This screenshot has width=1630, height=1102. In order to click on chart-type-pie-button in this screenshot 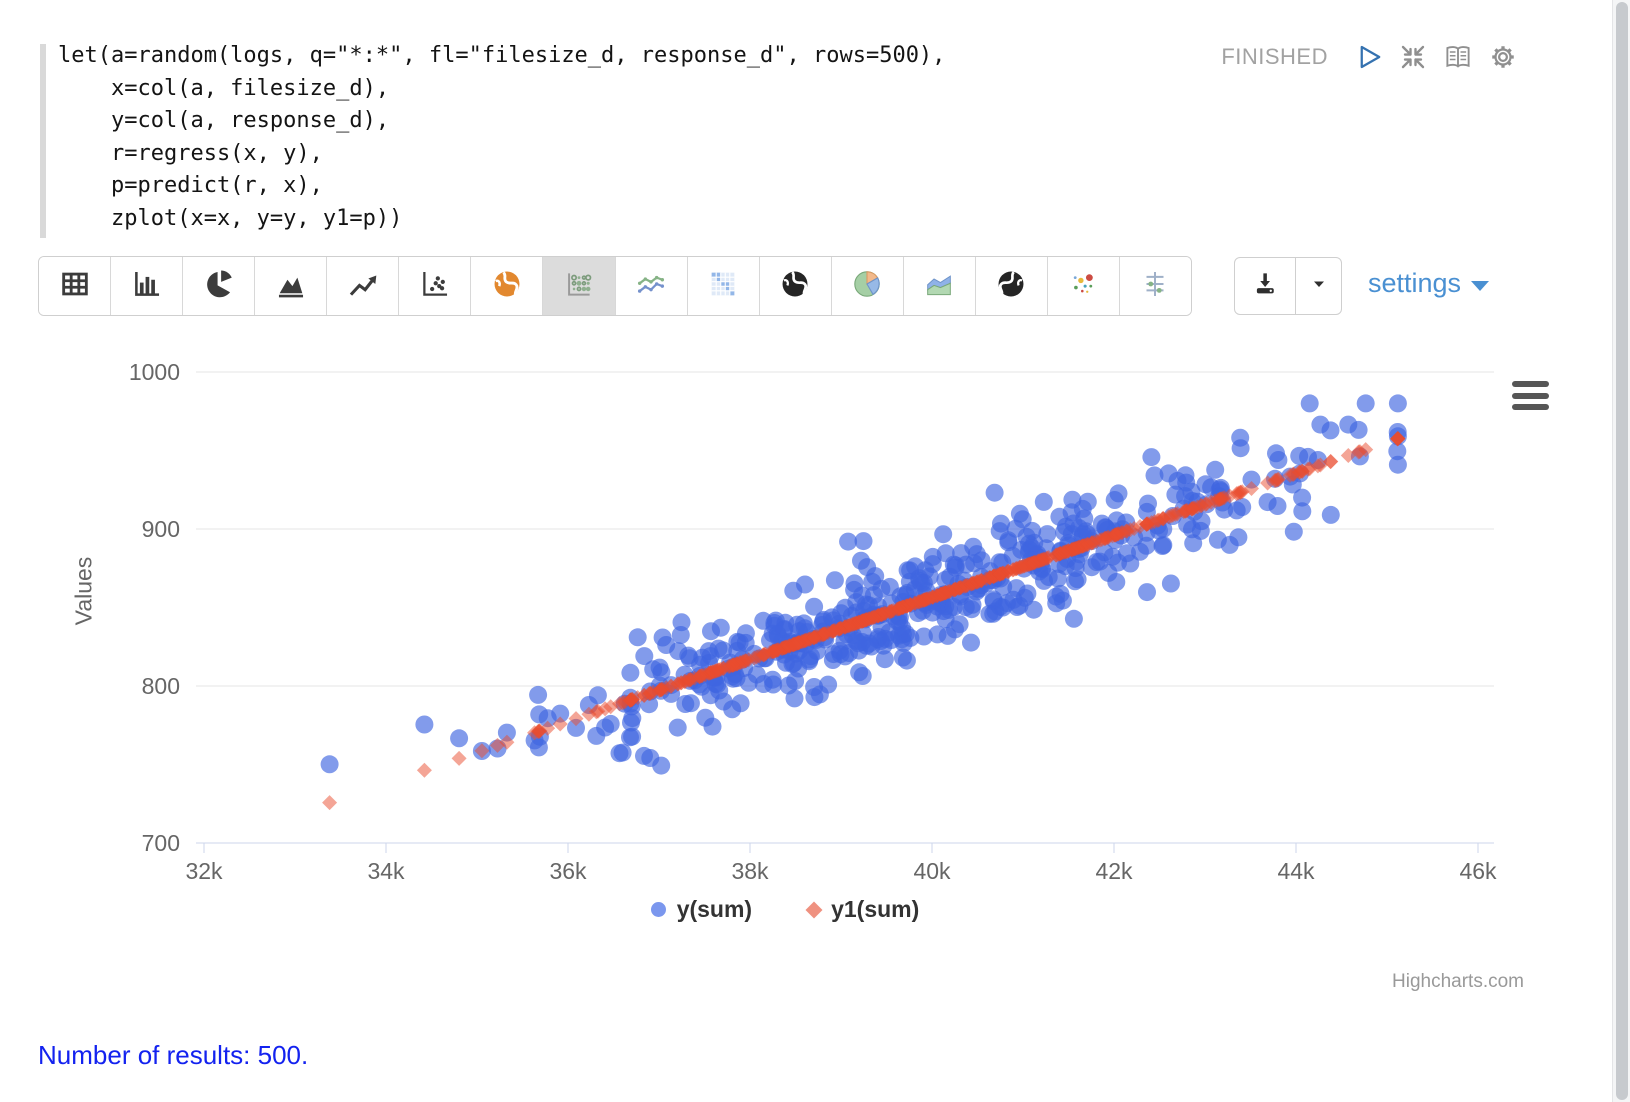, I will do `click(219, 286)`.